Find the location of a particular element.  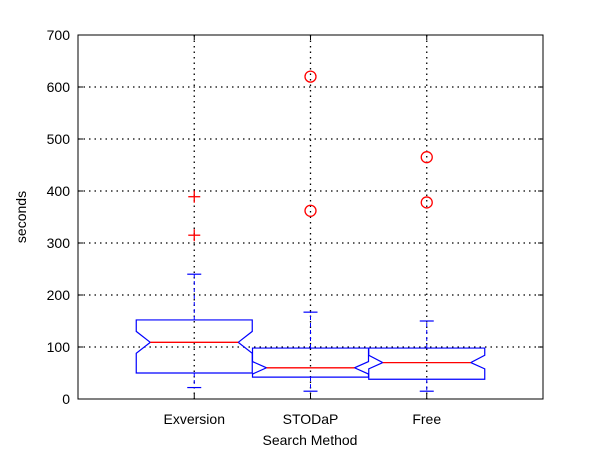

box-free is located at coordinates (427, 271).